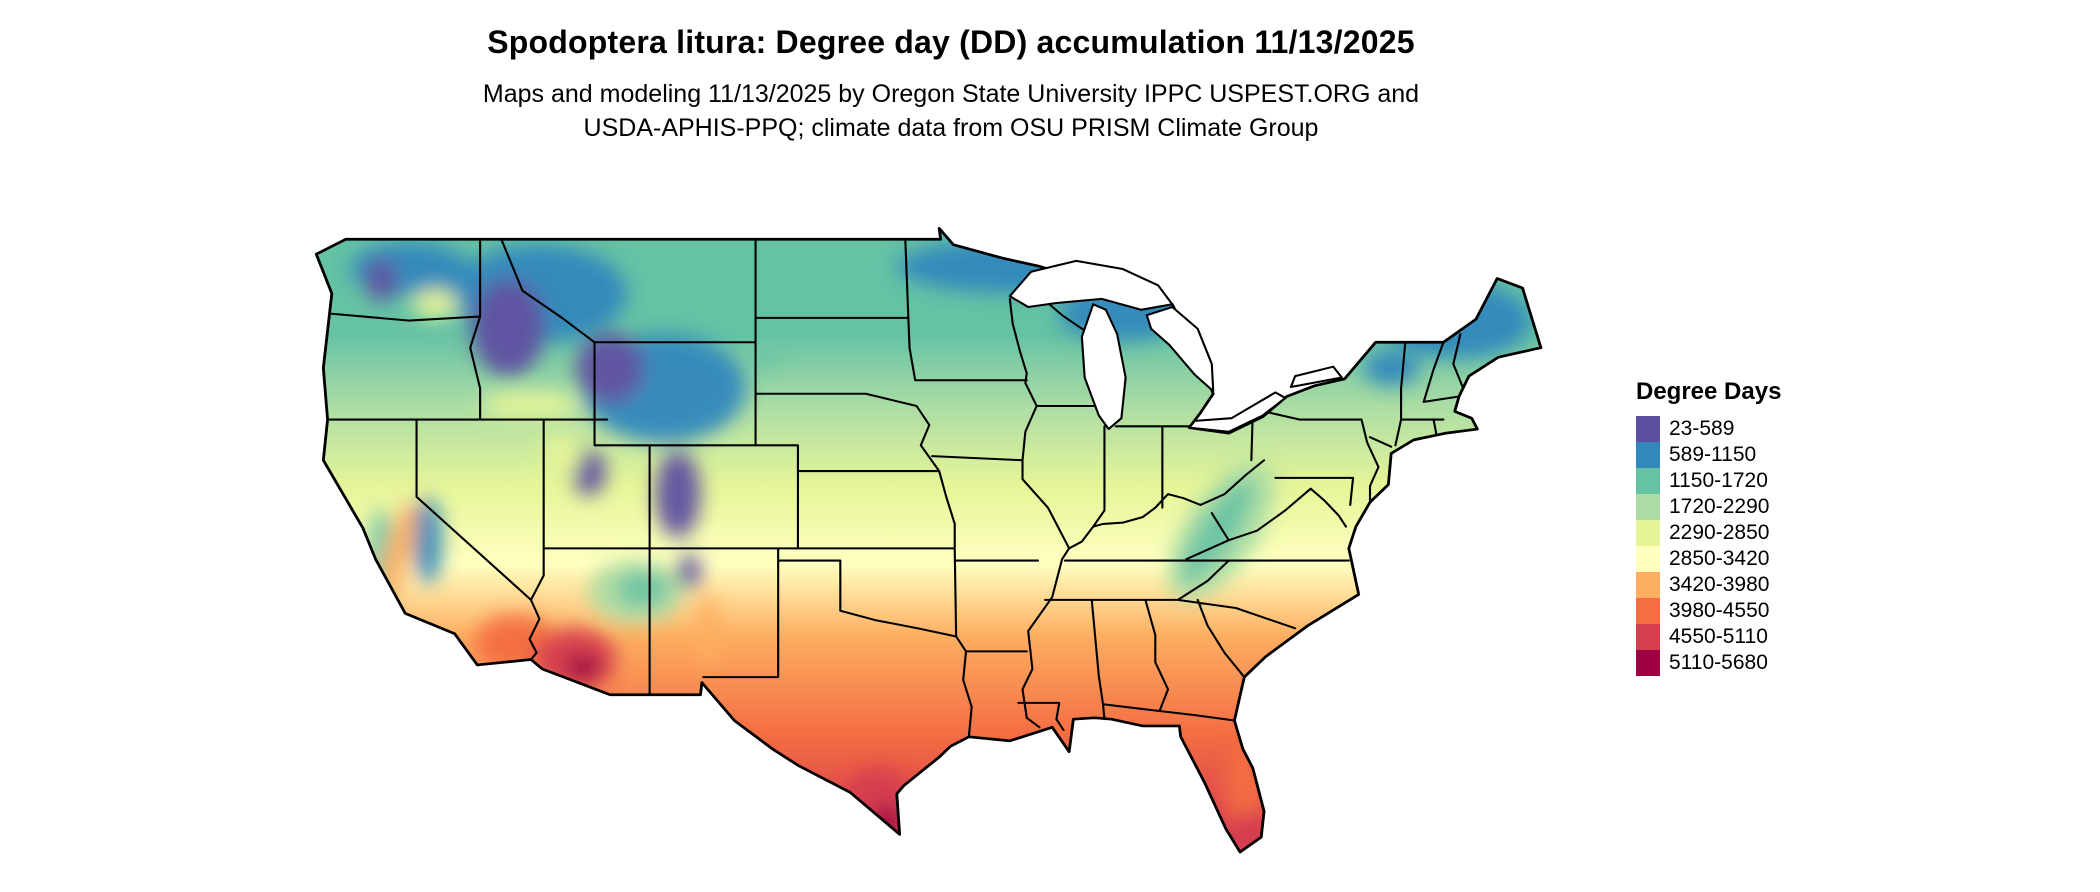 Image resolution: width=2100 pixels, height=892 pixels. I want to click on lake-huron, so click(1180, 349).